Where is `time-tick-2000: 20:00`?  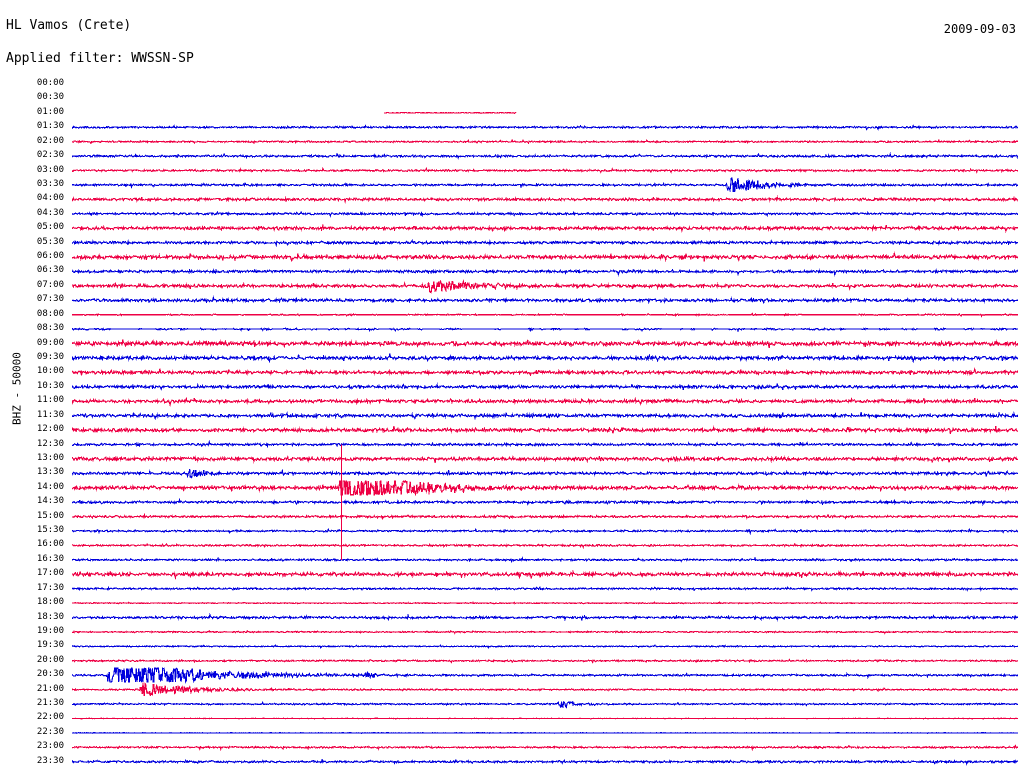
time-tick-2000: 20:00 is located at coordinates (50, 659).